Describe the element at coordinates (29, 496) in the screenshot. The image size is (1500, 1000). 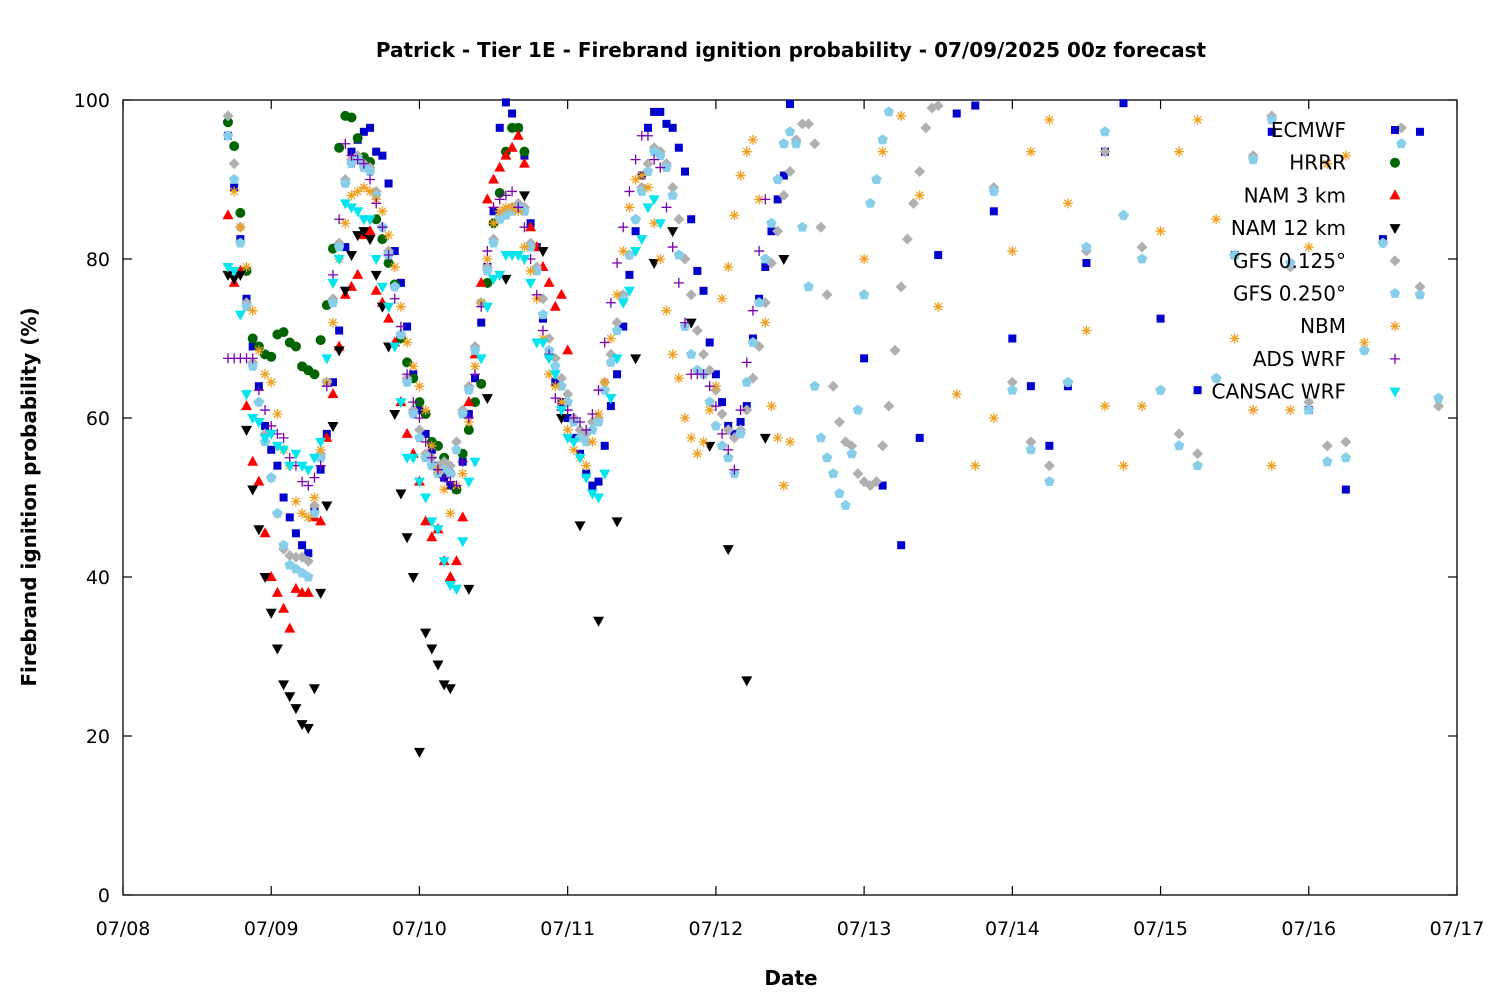
I see `y-axis-label: Firebrand ignition probability (%)` at that location.